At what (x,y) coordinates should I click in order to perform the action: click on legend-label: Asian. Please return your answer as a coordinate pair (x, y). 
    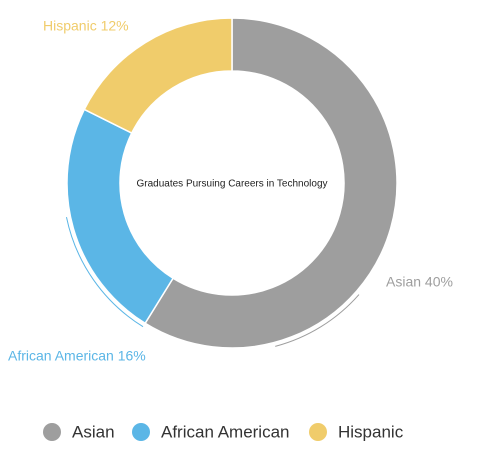
    Looking at the image, I should click on (93, 431).